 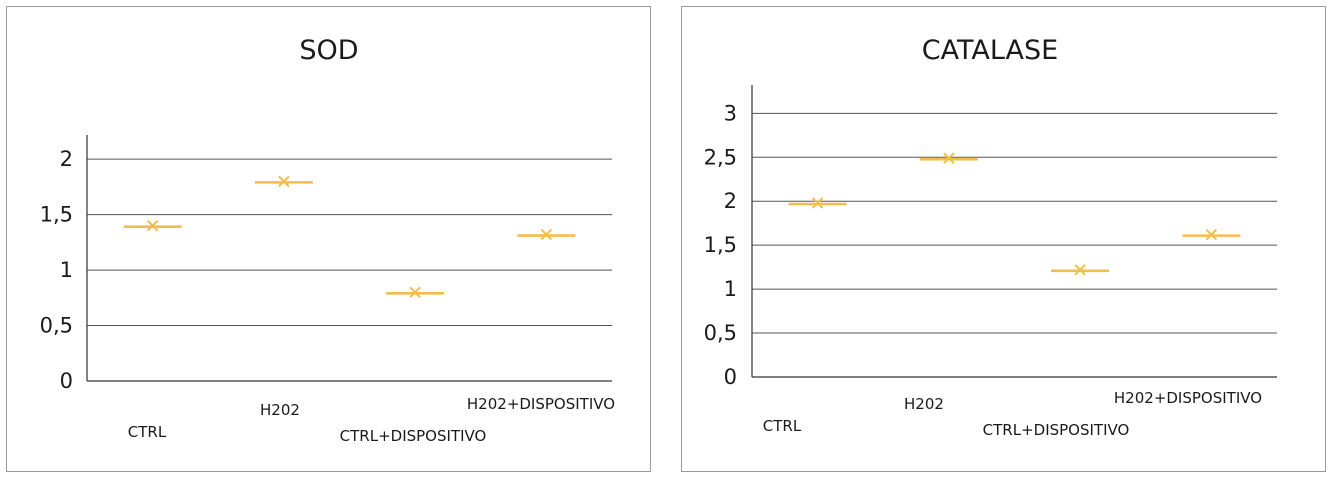 What do you see at coordinates (720, 157) in the screenshot?
I see `y-tick-label: 2,5` at bounding box center [720, 157].